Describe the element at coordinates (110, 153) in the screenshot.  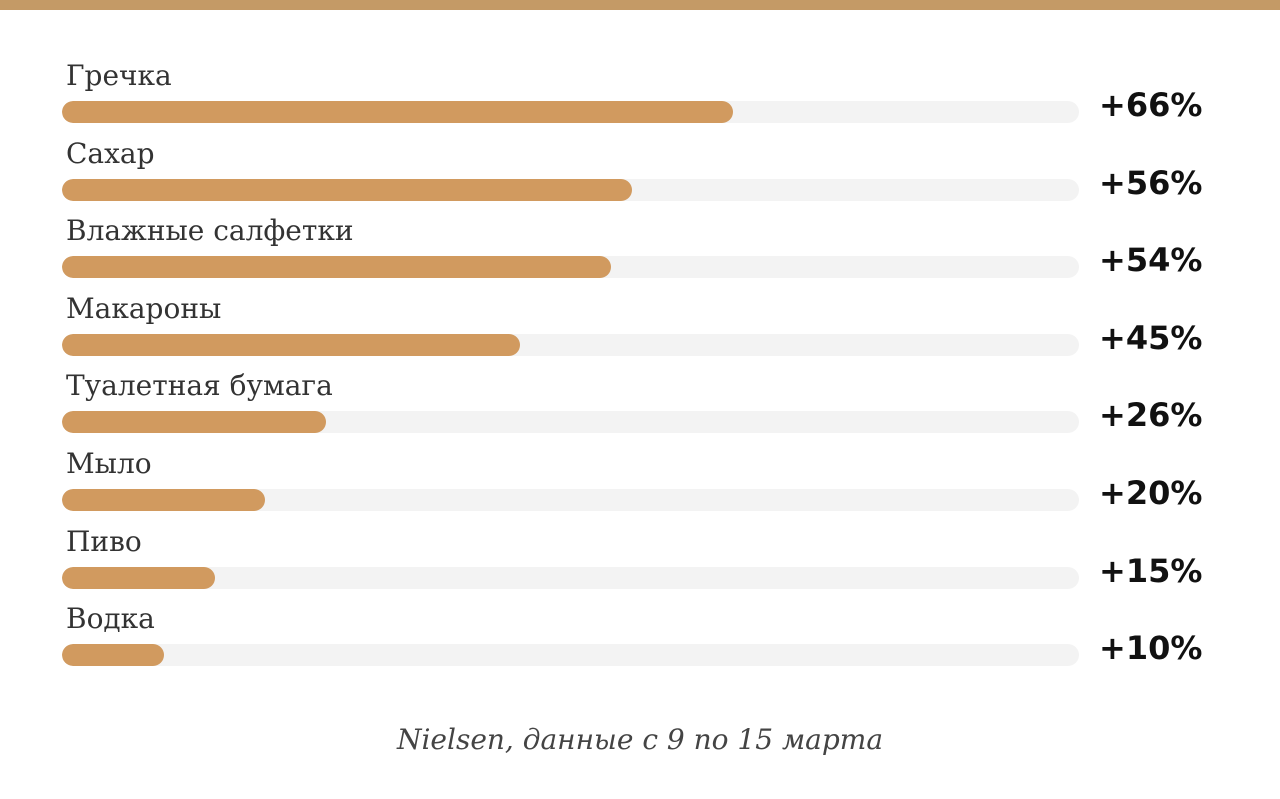
I see `category-label: Сахар` at that location.